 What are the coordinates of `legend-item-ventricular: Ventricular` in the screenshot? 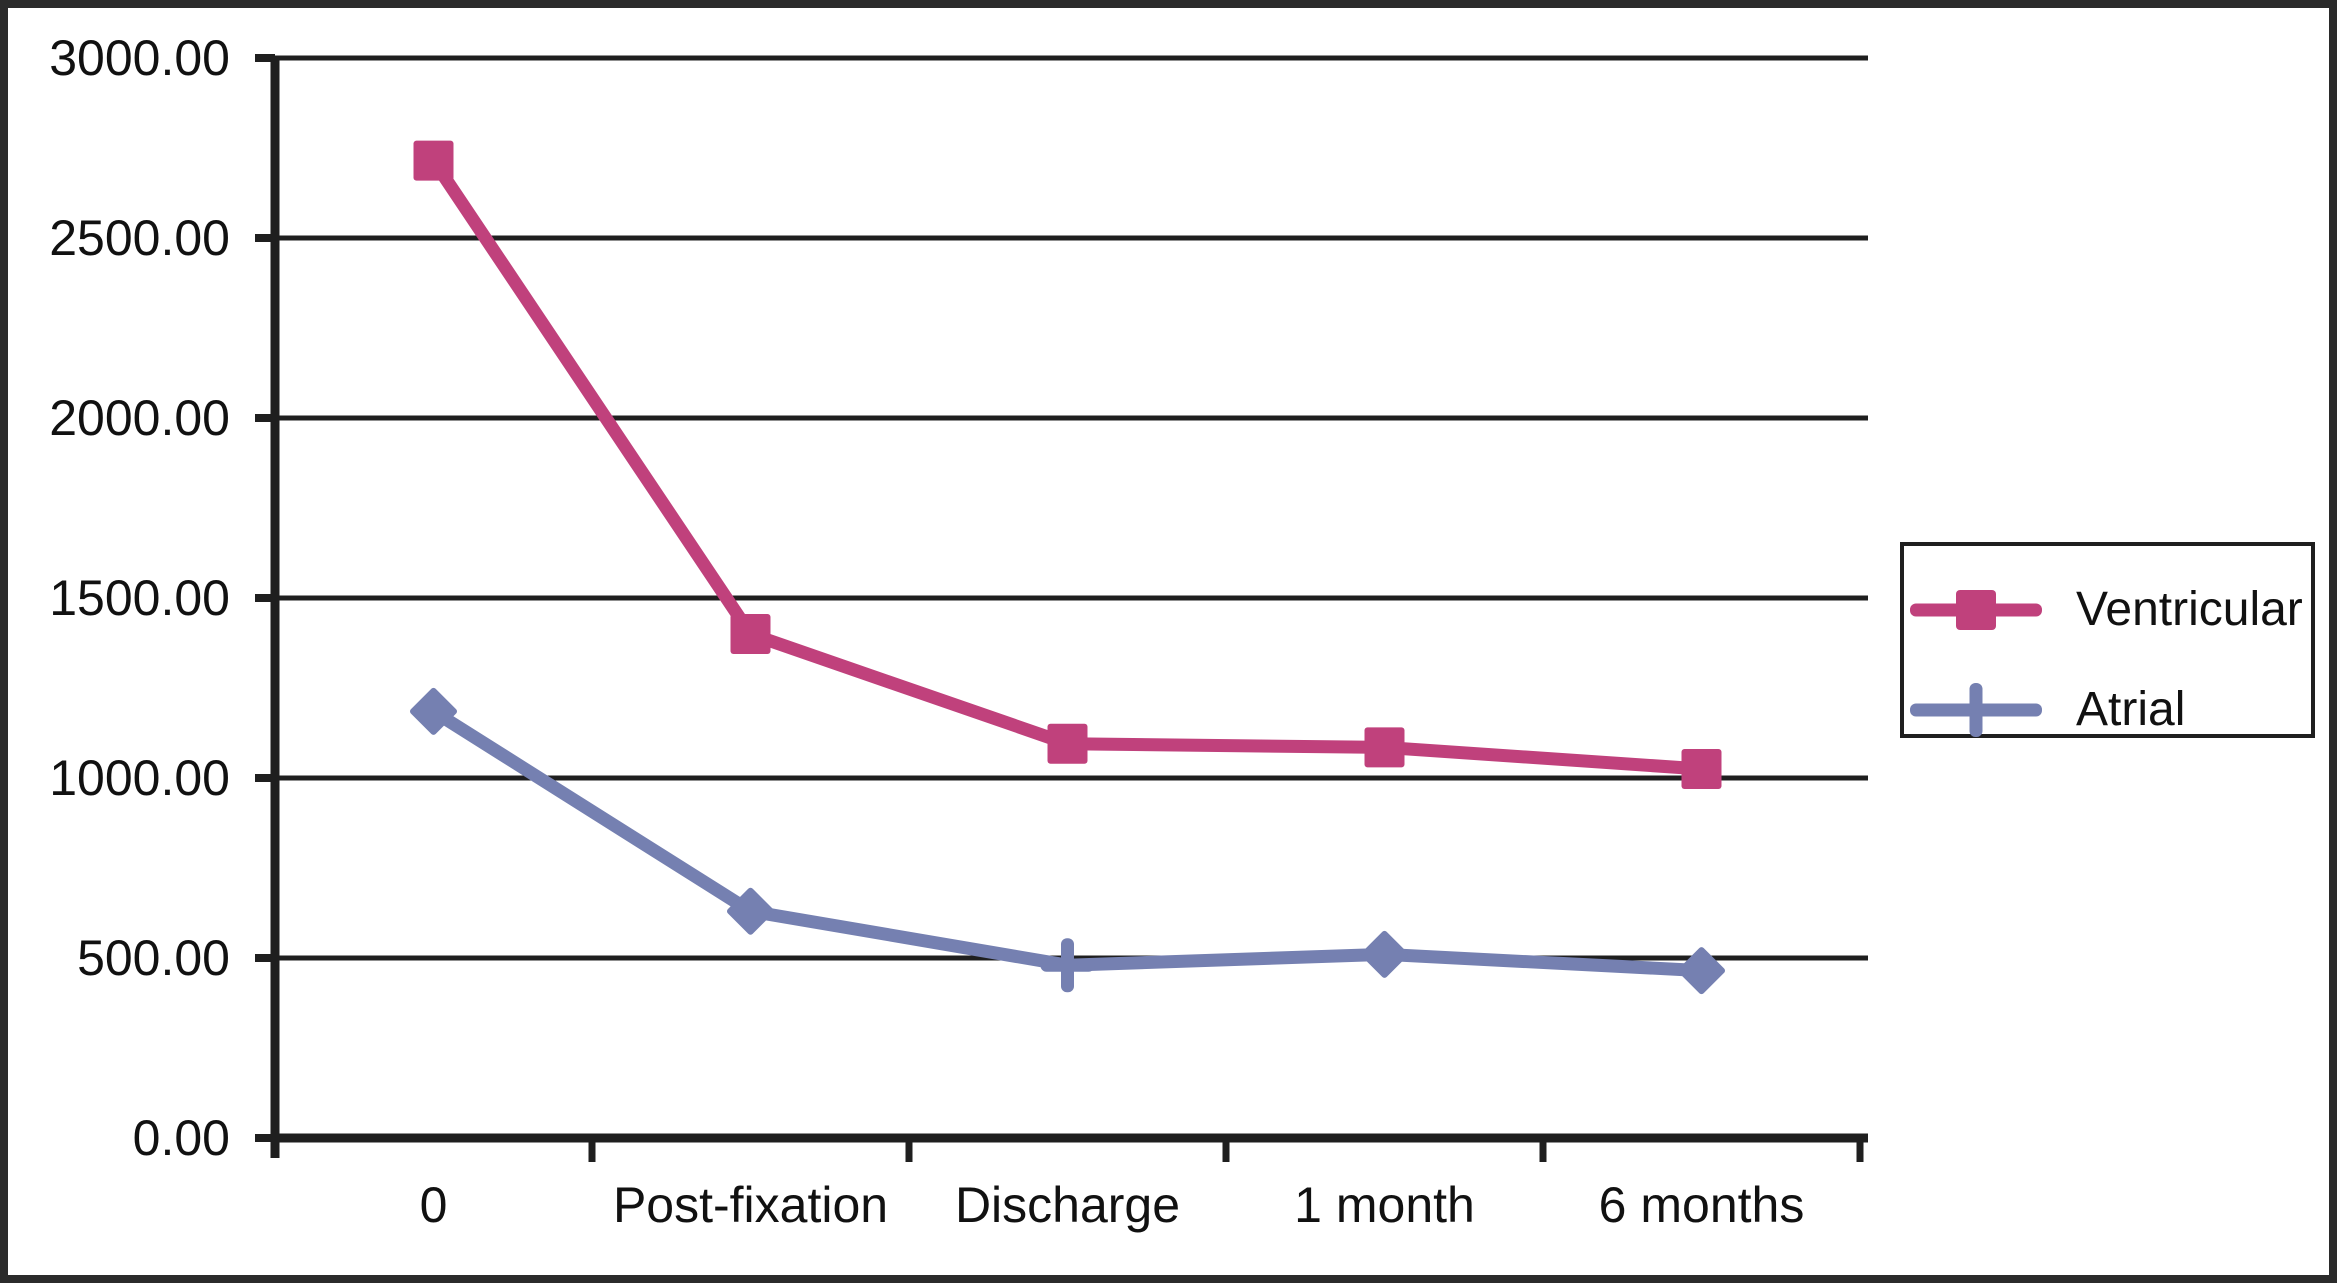 It's located at (2110, 610).